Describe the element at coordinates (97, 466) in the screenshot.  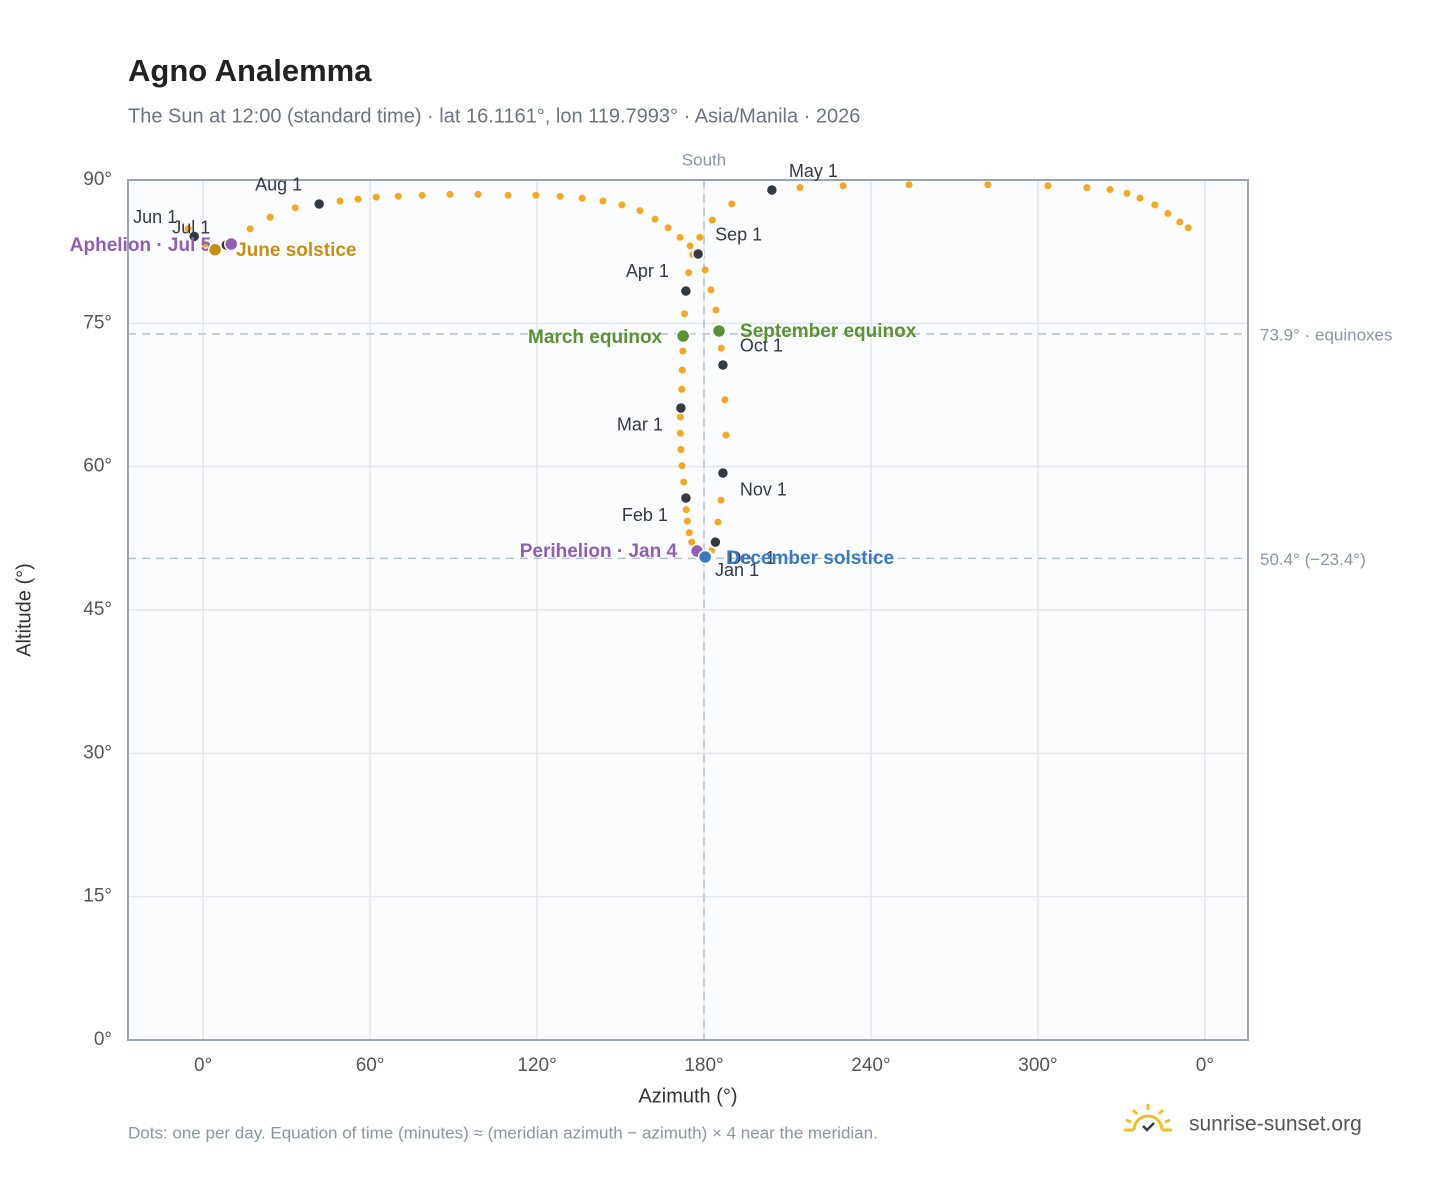
I see `y-tick-label: 60°` at that location.